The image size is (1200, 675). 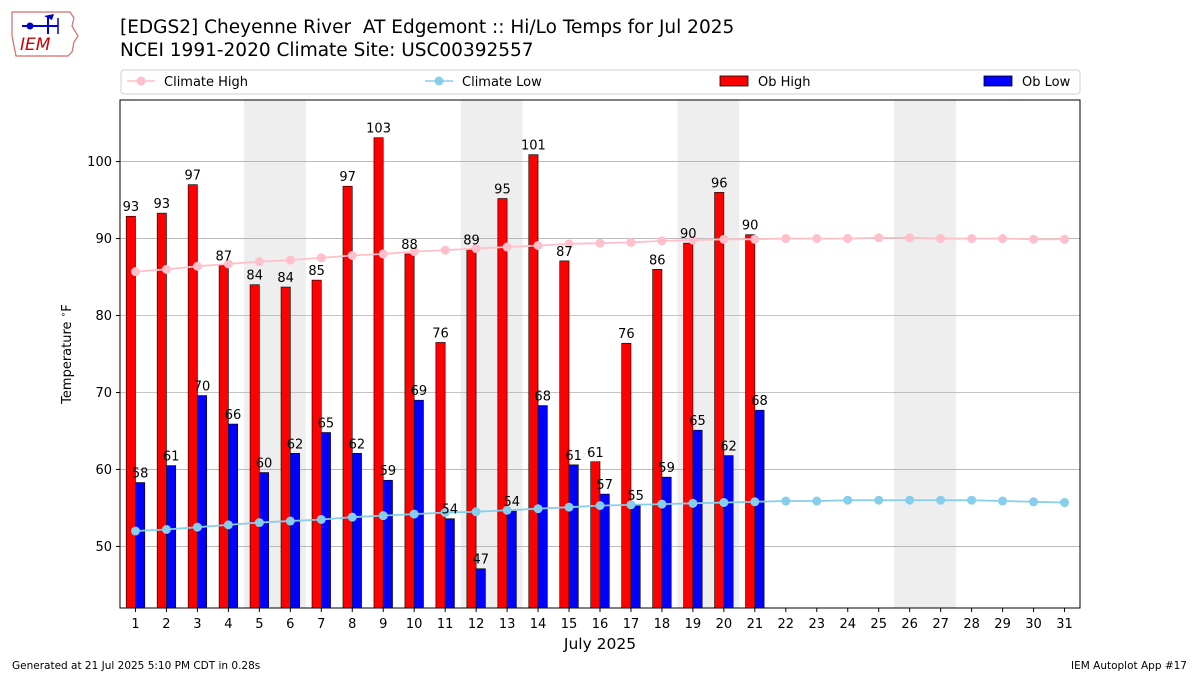 I want to click on x-tick-label-13: 13, so click(x=507, y=624).